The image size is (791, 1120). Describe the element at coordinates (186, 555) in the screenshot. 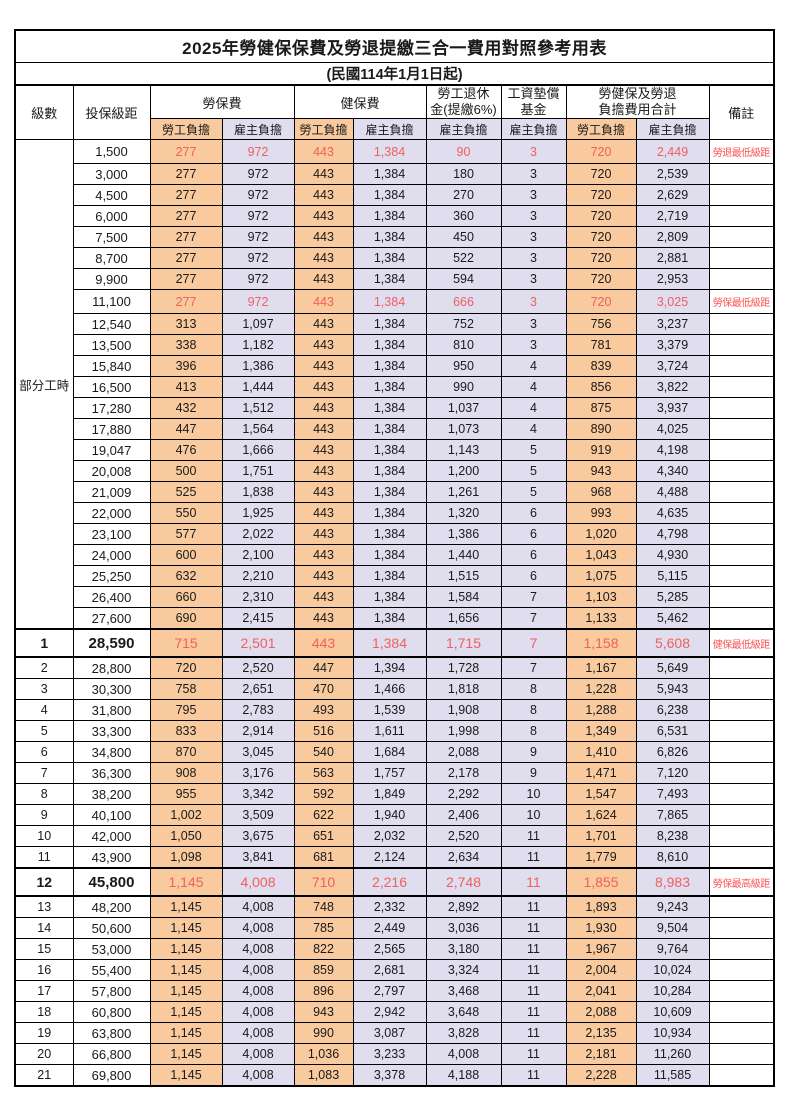

I see `labor-employee-cell: 600` at that location.